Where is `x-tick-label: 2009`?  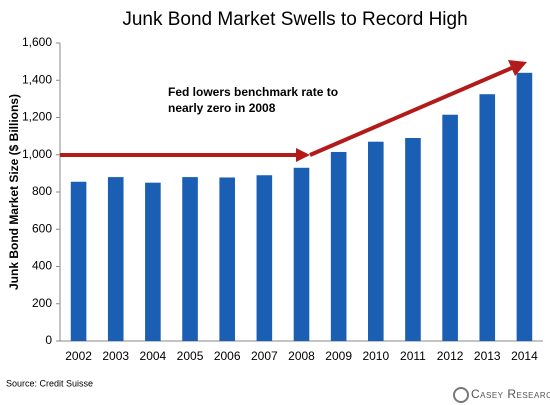
x-tick-label: 2009 is located at coordinates (338, 356).